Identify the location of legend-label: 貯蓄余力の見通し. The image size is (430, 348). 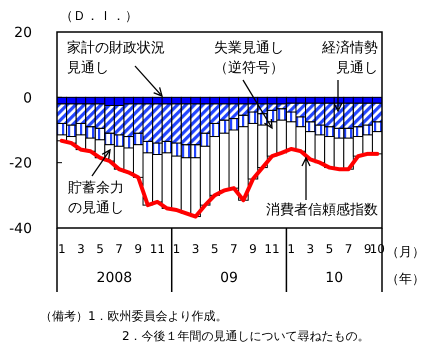
(96, 198).